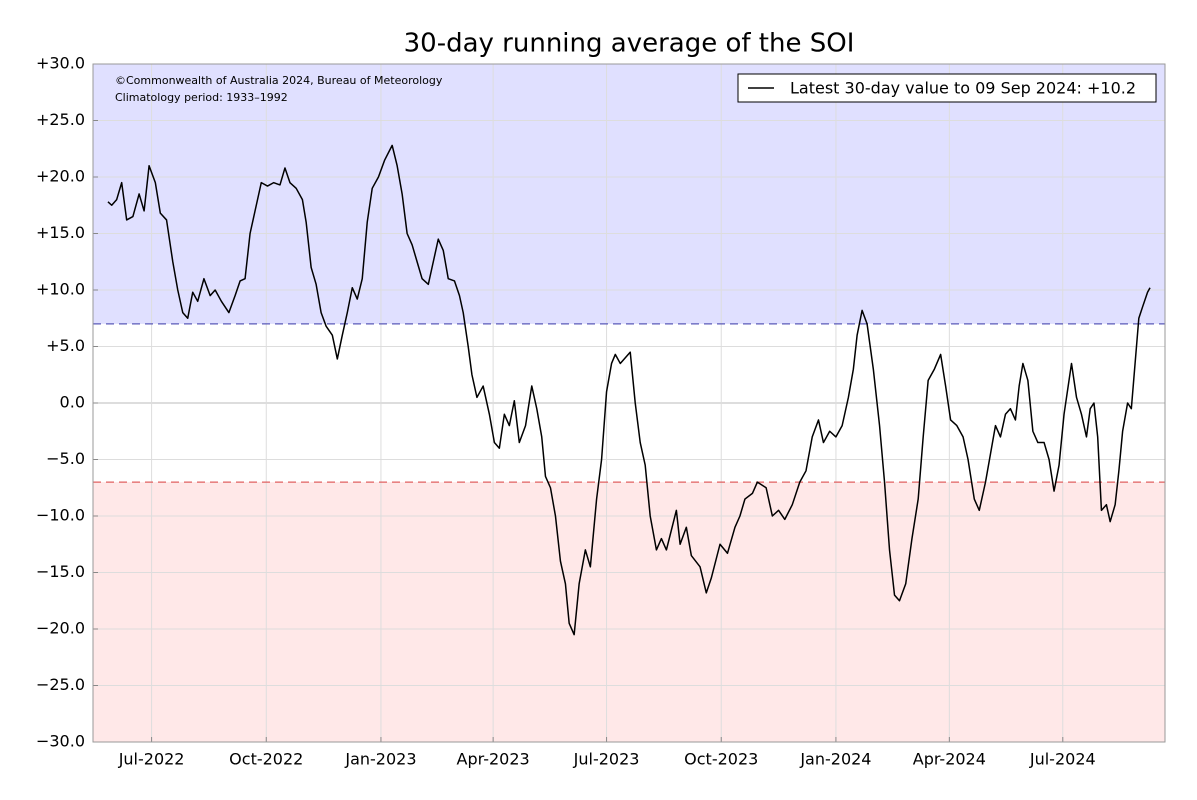 The image size is (1197, 800). What do you see at coordinates (835, 759) in the screenshot?
I see `x-tick-label: Jan-2024` at bounding box center [835, 759].